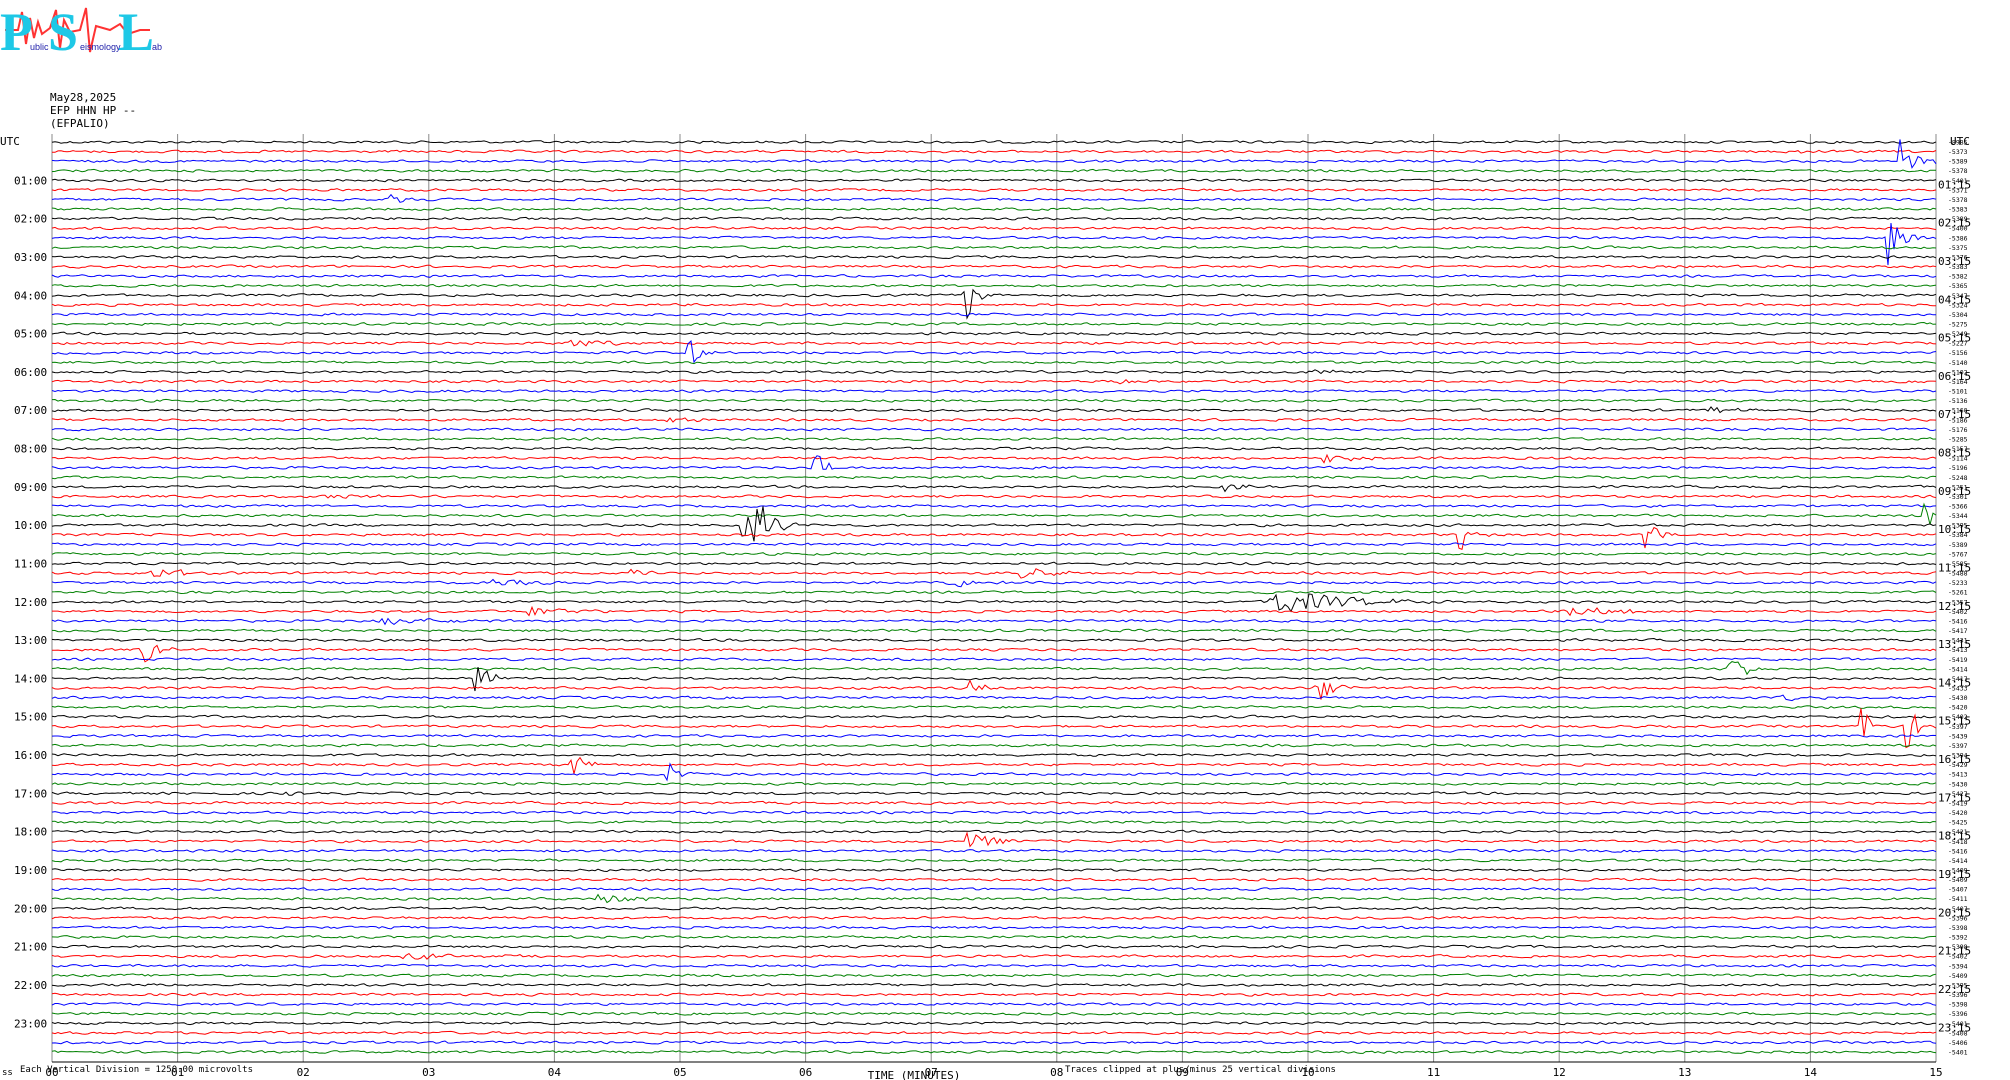  I want to click on trace-offset-label: -5376, so click(1958, 257).